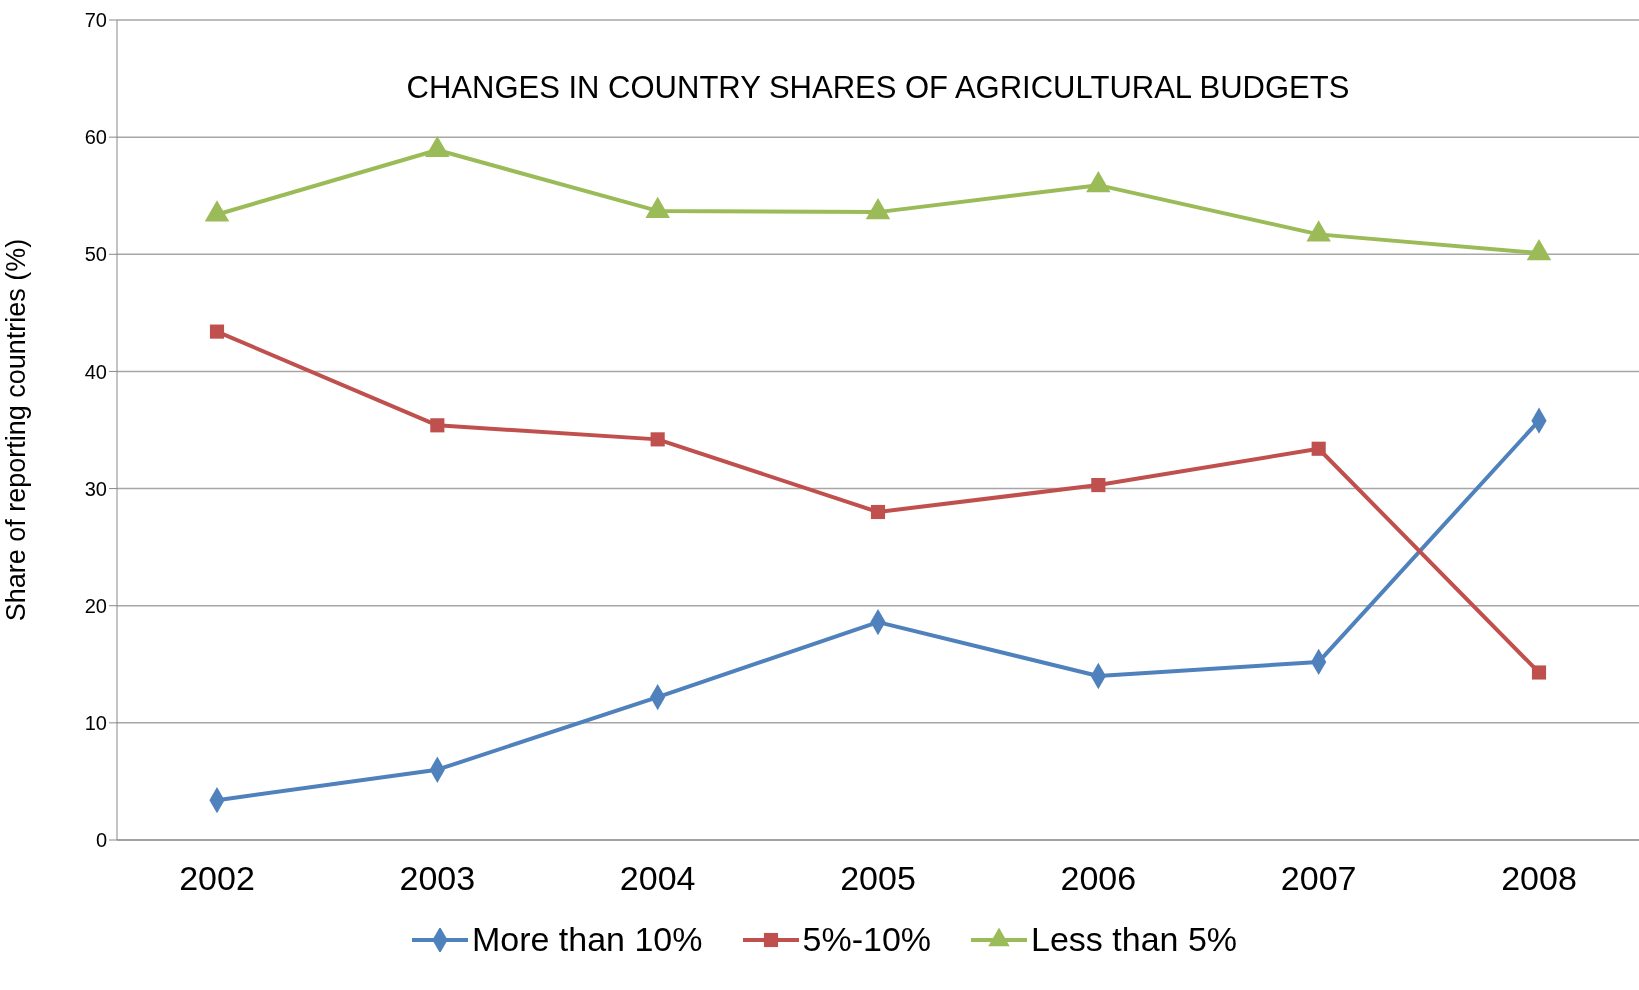 The width and height of the screenshot is (1639, 990). Describe the element at coordinates (95, 20) in the screenshot. I see `y-tick-label: 70` at that location.